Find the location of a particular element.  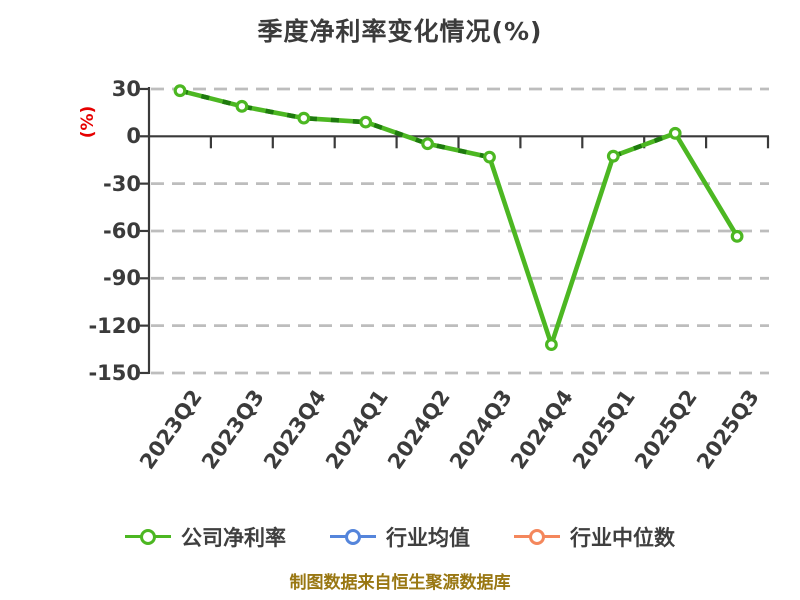

legend-item: 公司净利率 is located at coordinates (205, 537).